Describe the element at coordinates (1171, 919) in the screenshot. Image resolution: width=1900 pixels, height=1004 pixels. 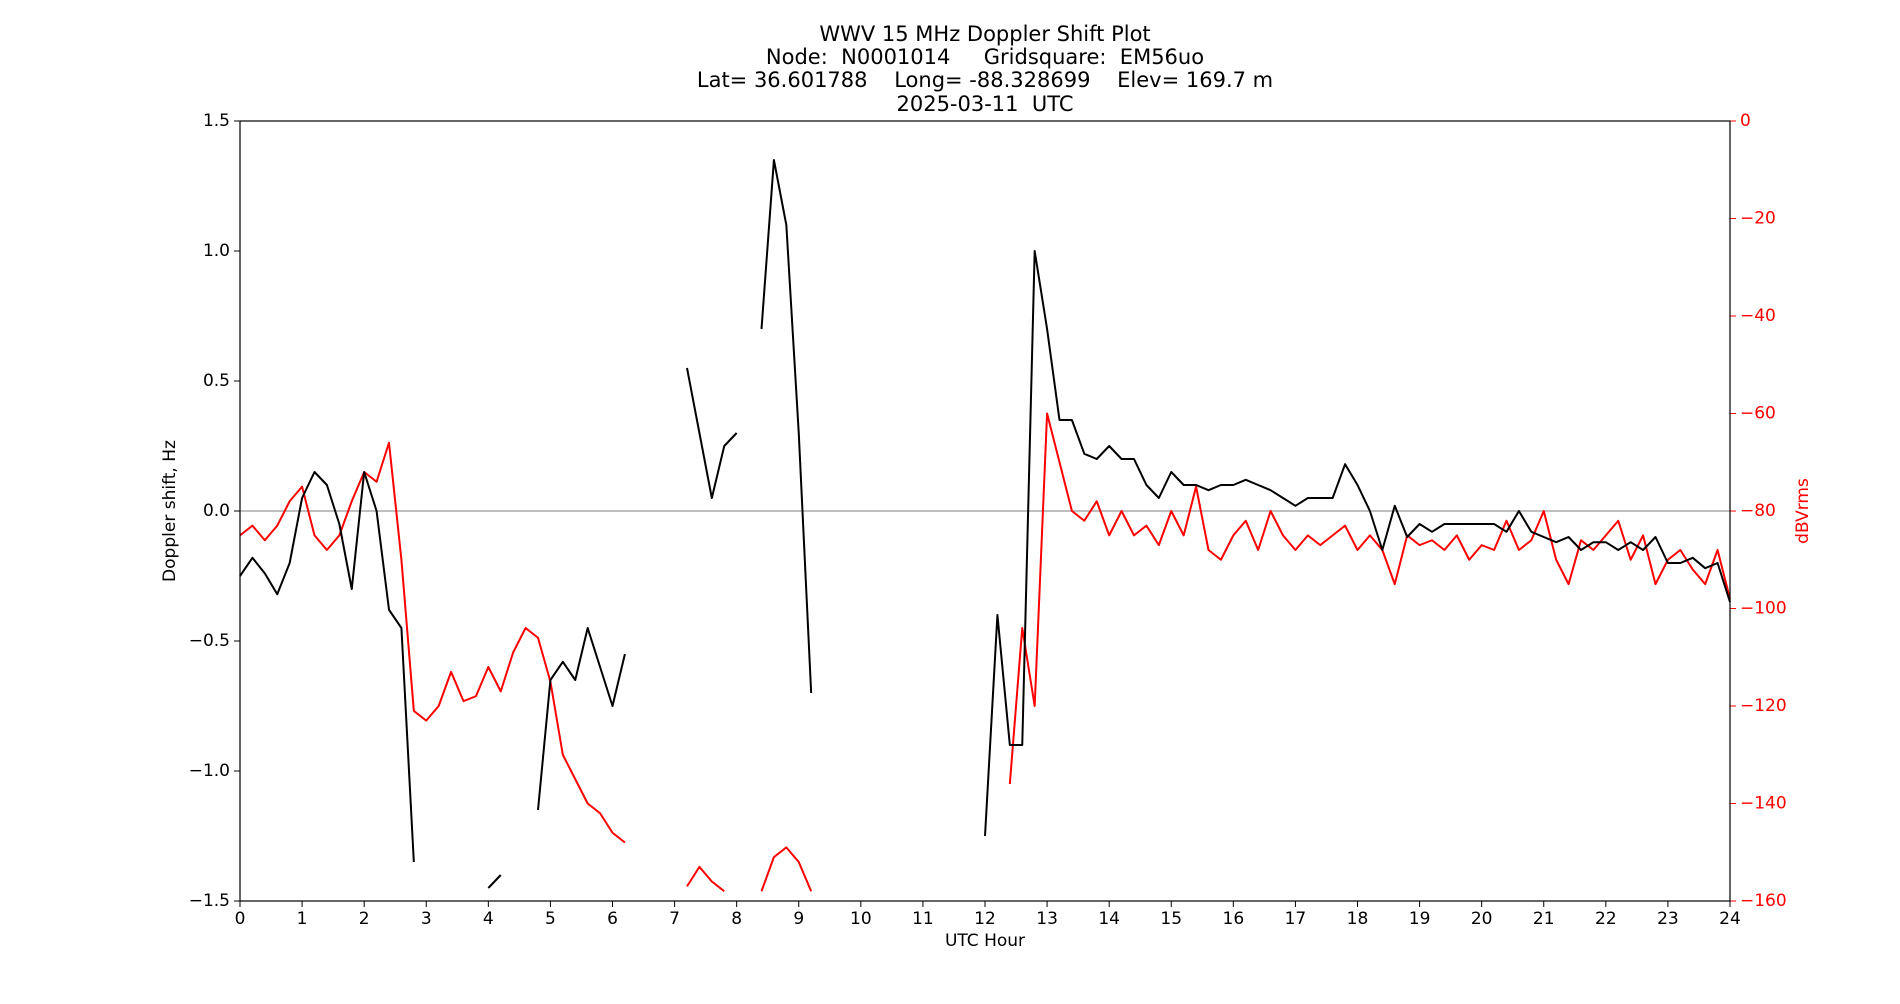
I see `x-tick-label: 15` at that location.